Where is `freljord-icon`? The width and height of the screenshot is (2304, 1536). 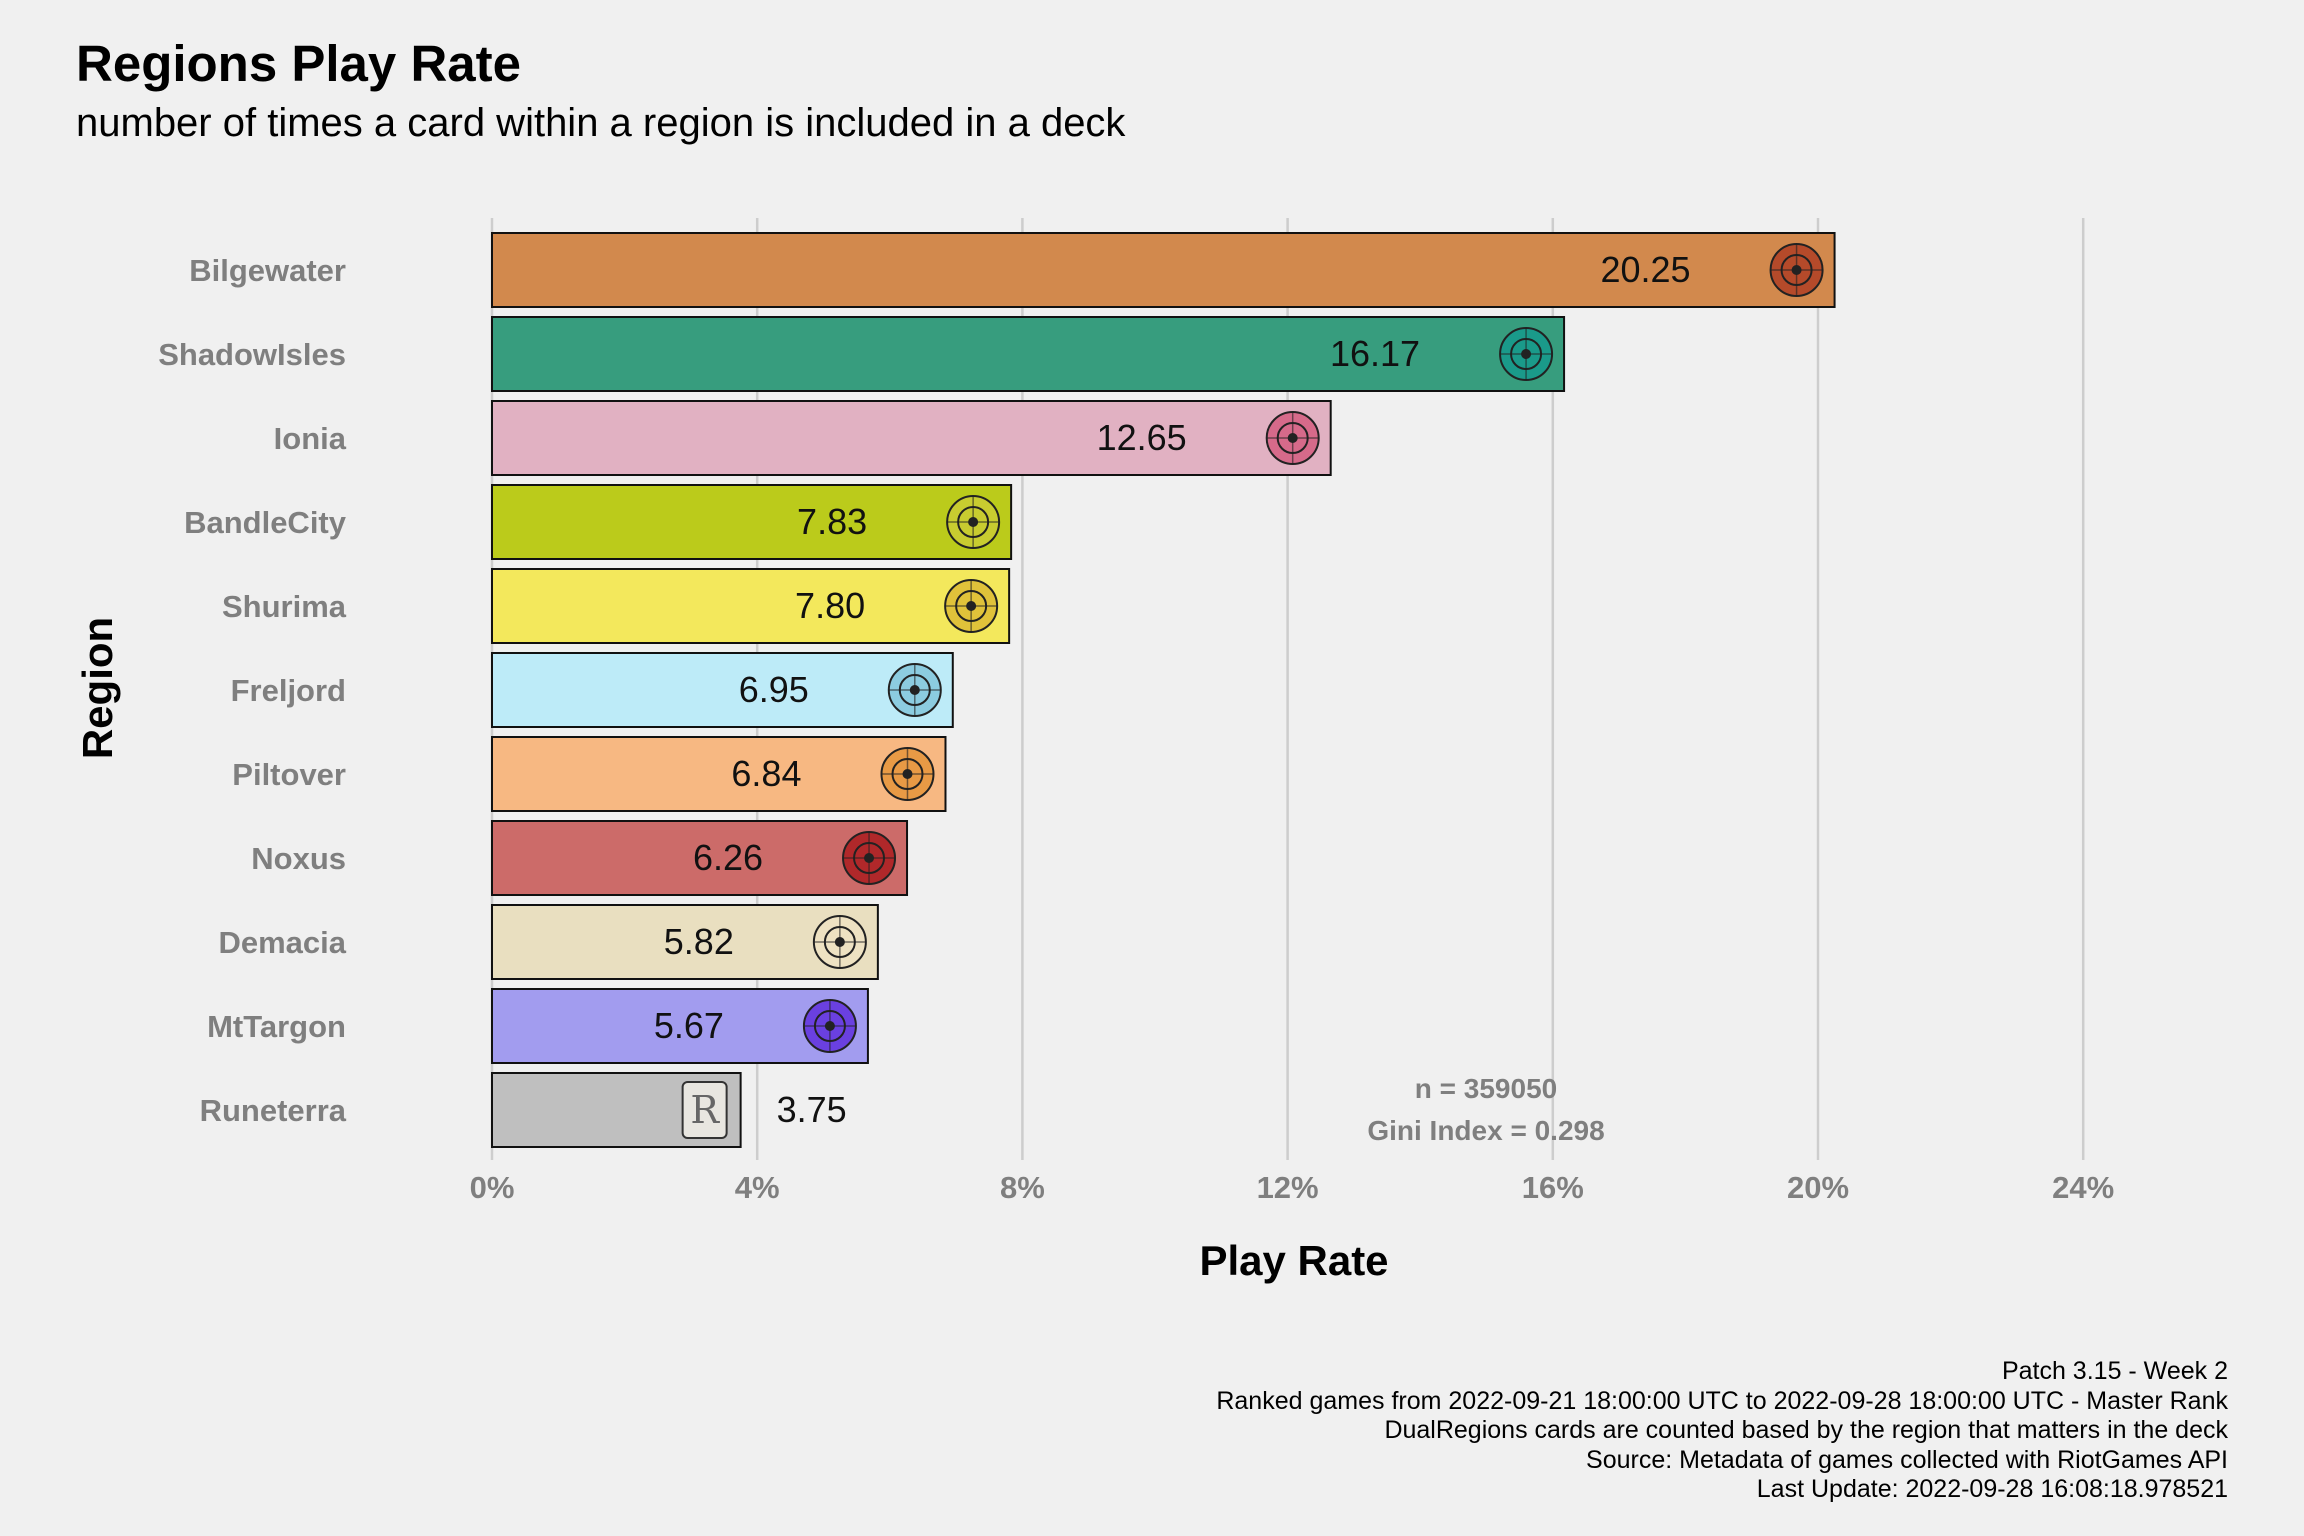 freljord-icon is located at coordinates (914, 690).